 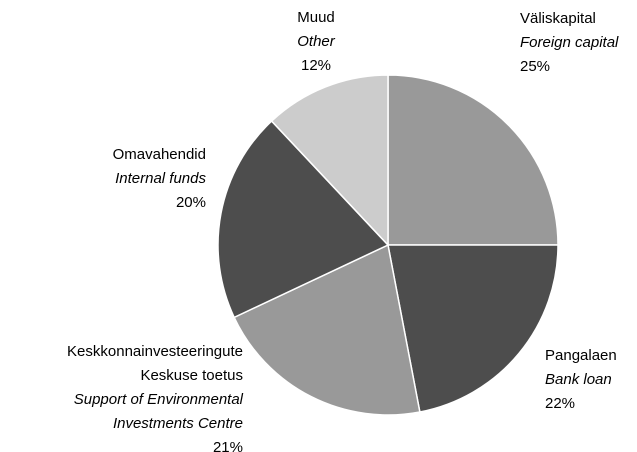 I want to click on value-label: 20%, so click(x=191, y=202).